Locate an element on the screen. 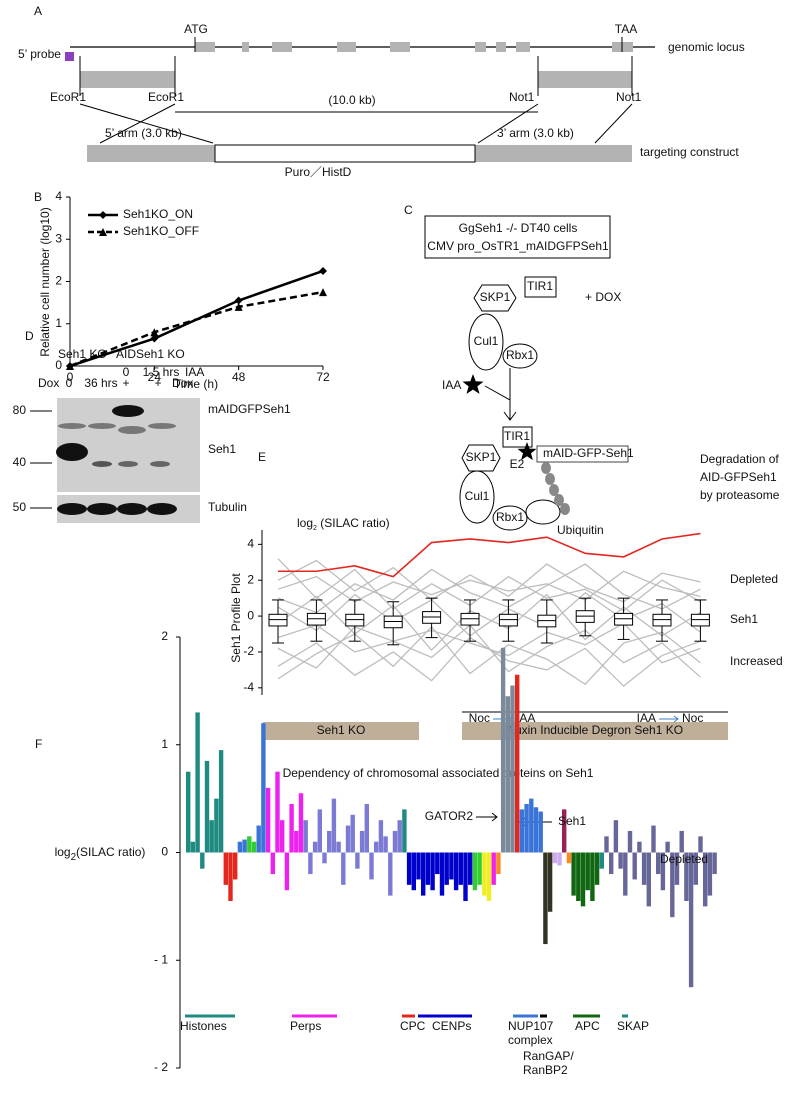  annotation: Depleted is located at coordinates (684, 859).